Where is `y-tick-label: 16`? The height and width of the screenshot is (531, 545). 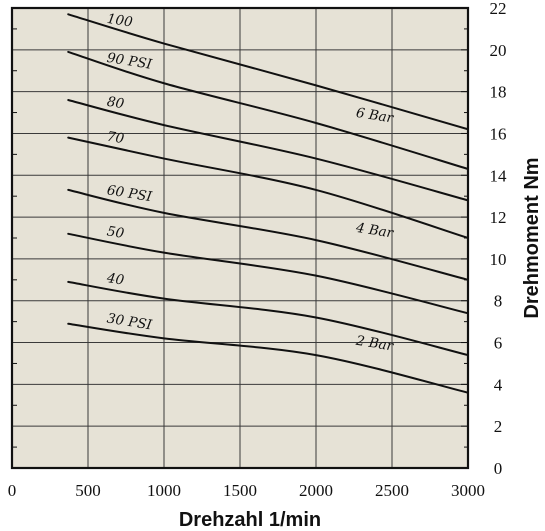 y-tick-label: 16 is located at coordinates (498, 133).